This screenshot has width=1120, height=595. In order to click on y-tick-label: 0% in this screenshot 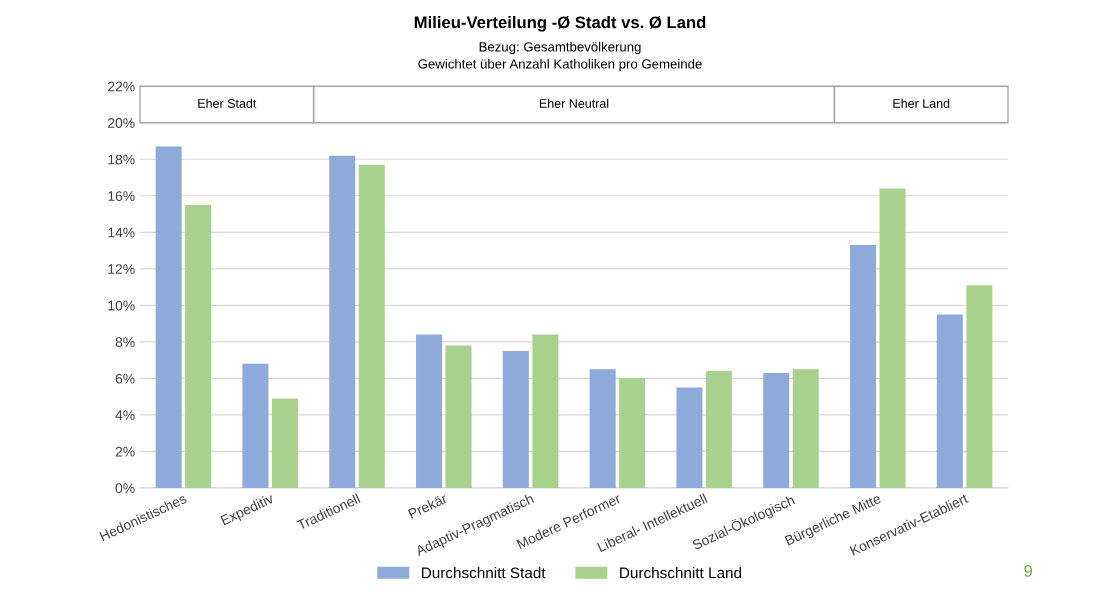, I will do `click(125, 488)`.